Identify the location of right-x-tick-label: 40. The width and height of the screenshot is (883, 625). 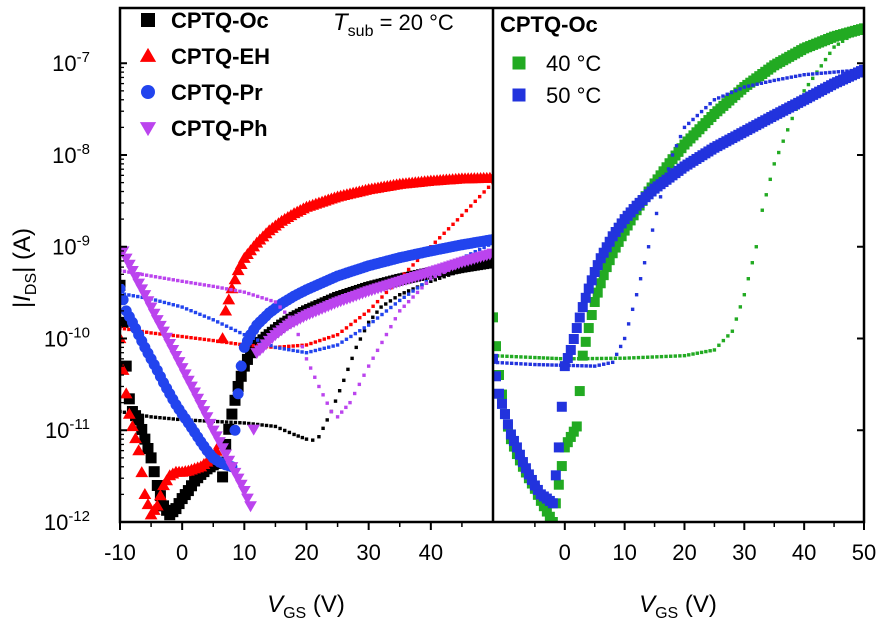
(804, 552).